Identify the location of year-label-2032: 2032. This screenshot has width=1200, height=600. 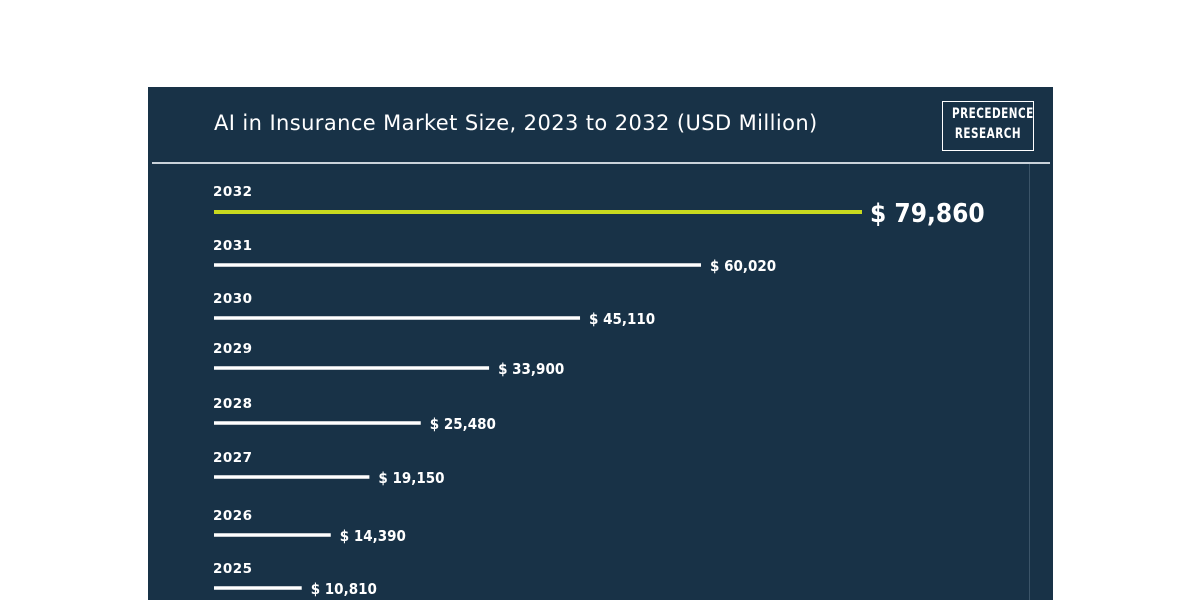
(233, 192).